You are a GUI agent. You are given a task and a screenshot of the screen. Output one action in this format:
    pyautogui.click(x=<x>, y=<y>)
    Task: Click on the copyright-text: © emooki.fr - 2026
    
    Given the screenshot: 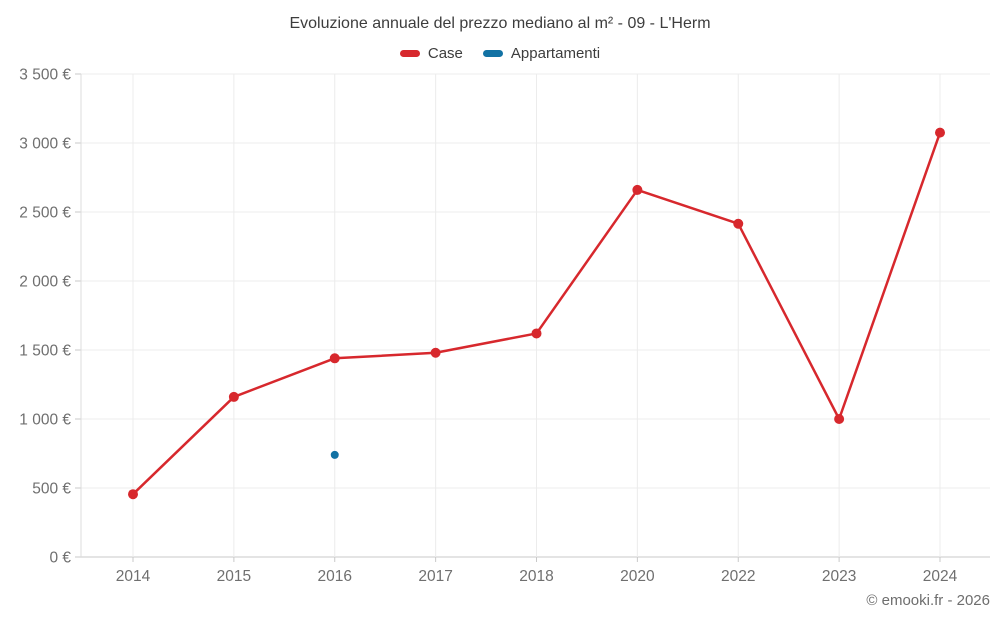 What is the action you would take?
    pyautogui.click(x=928, y=600)
    